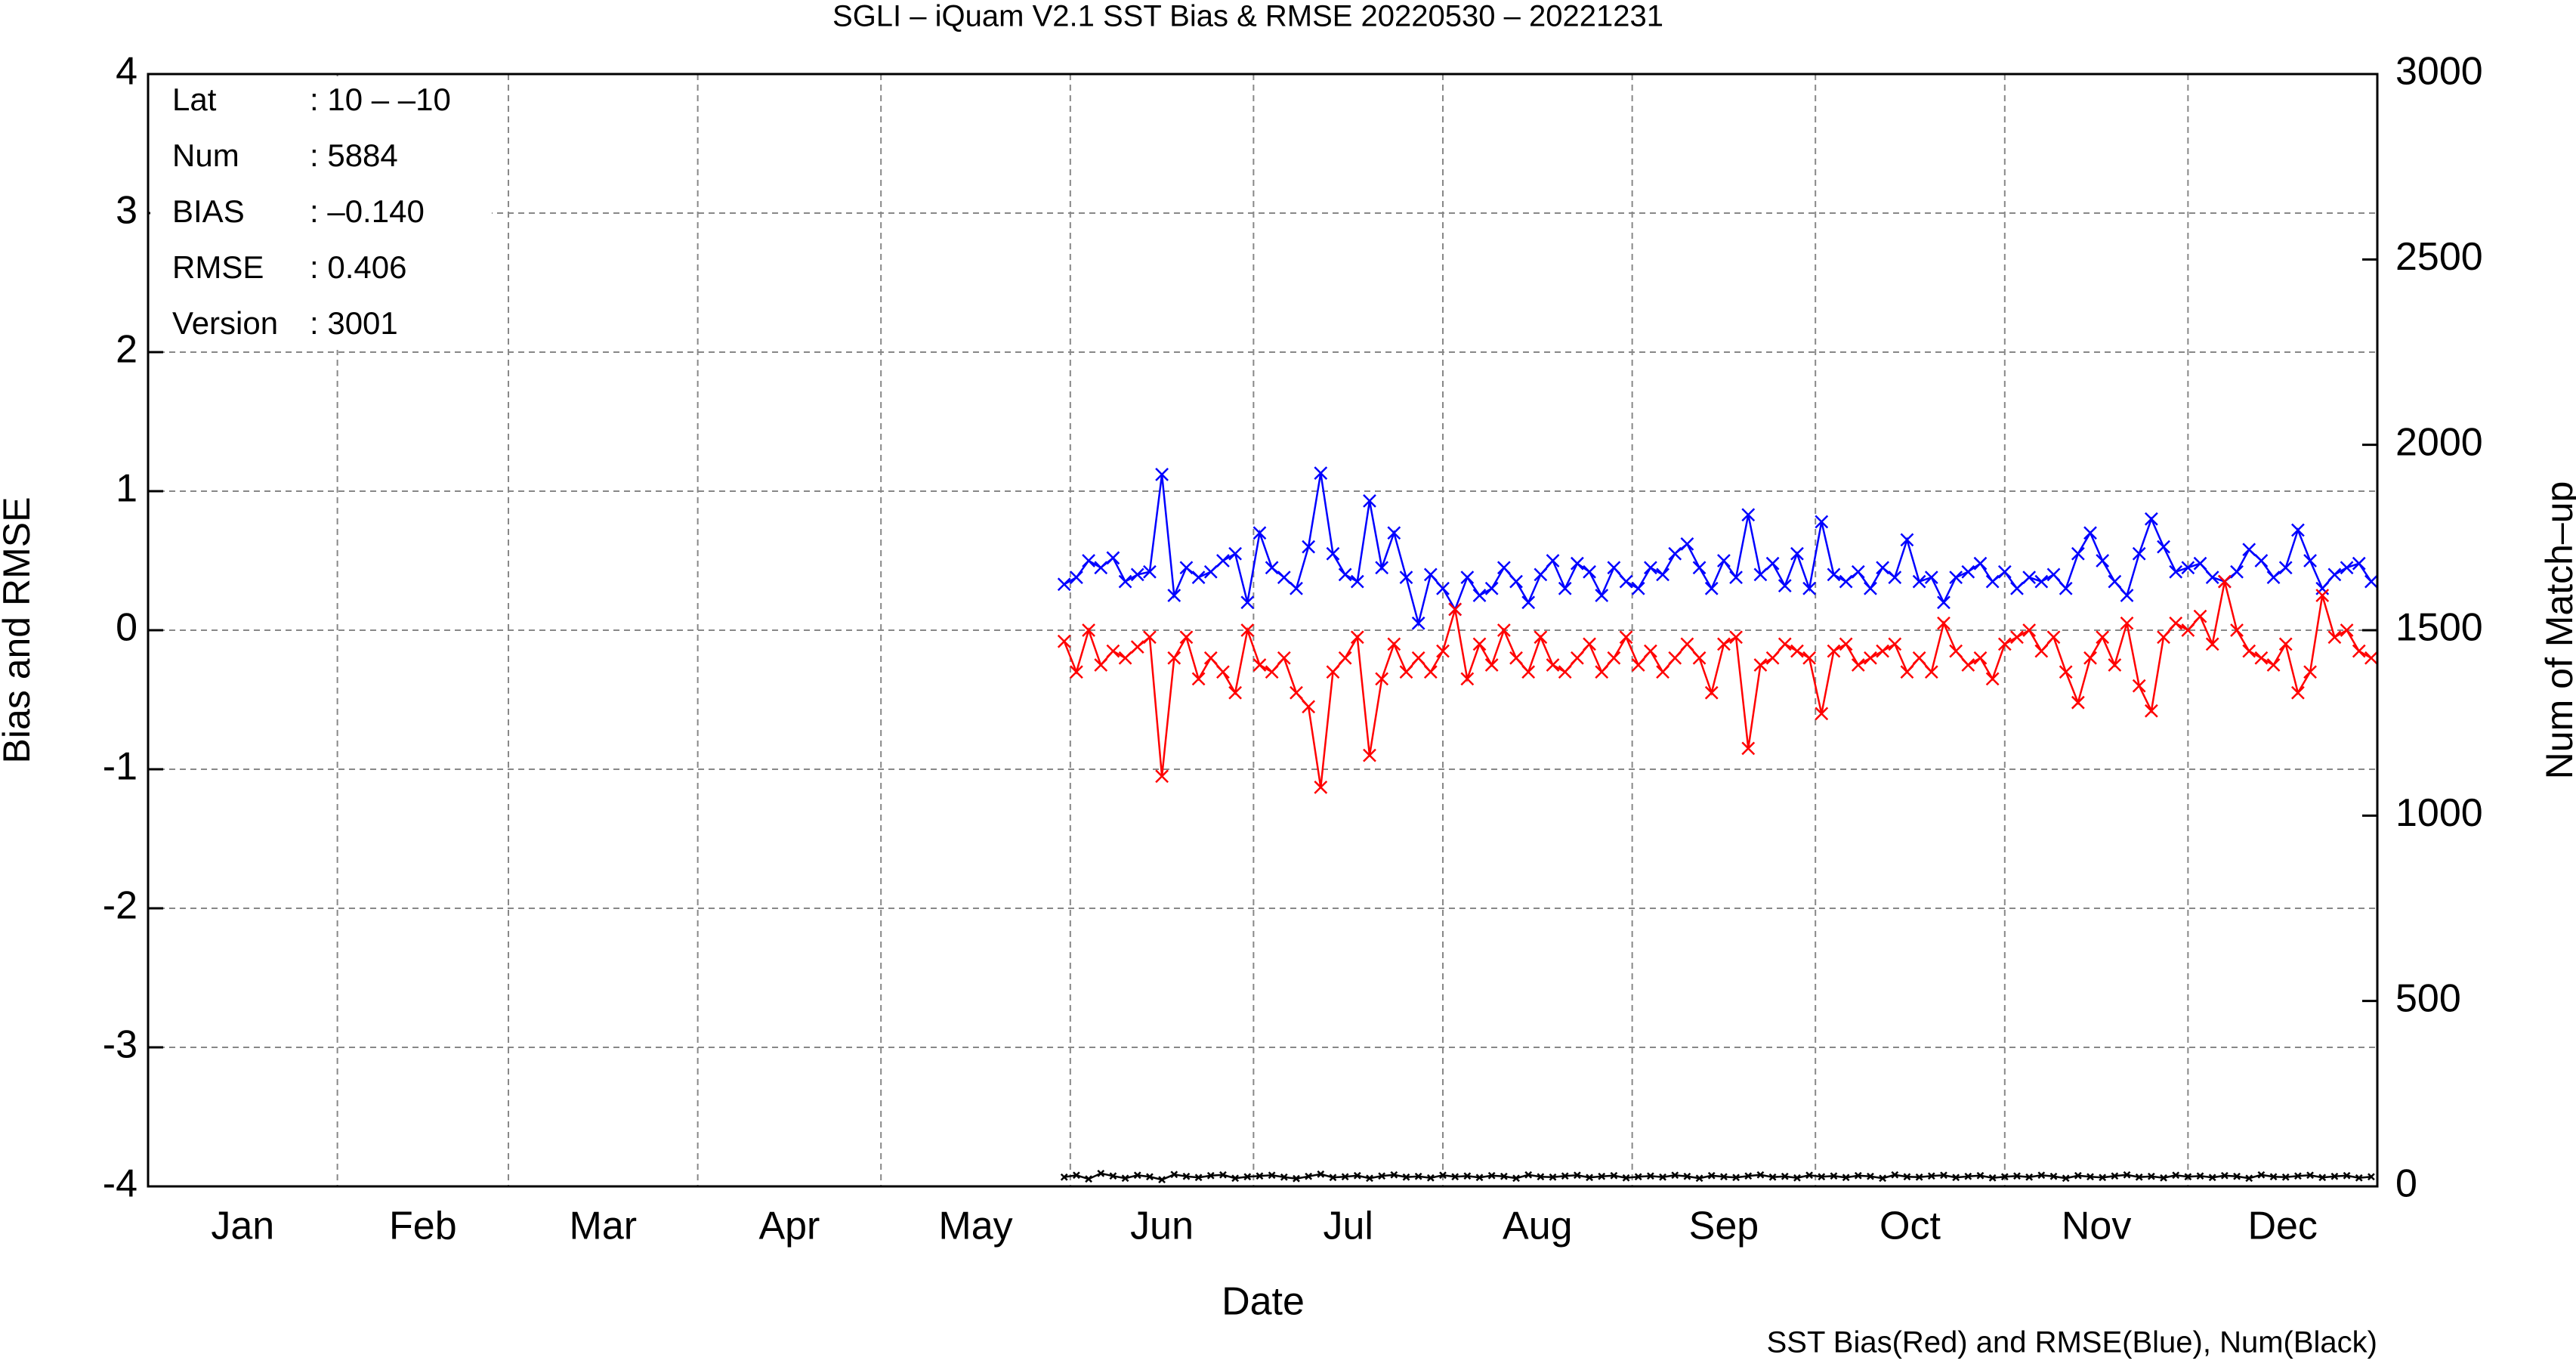  I want to click on x-tick-label: Aug, so click(1538, 1226).